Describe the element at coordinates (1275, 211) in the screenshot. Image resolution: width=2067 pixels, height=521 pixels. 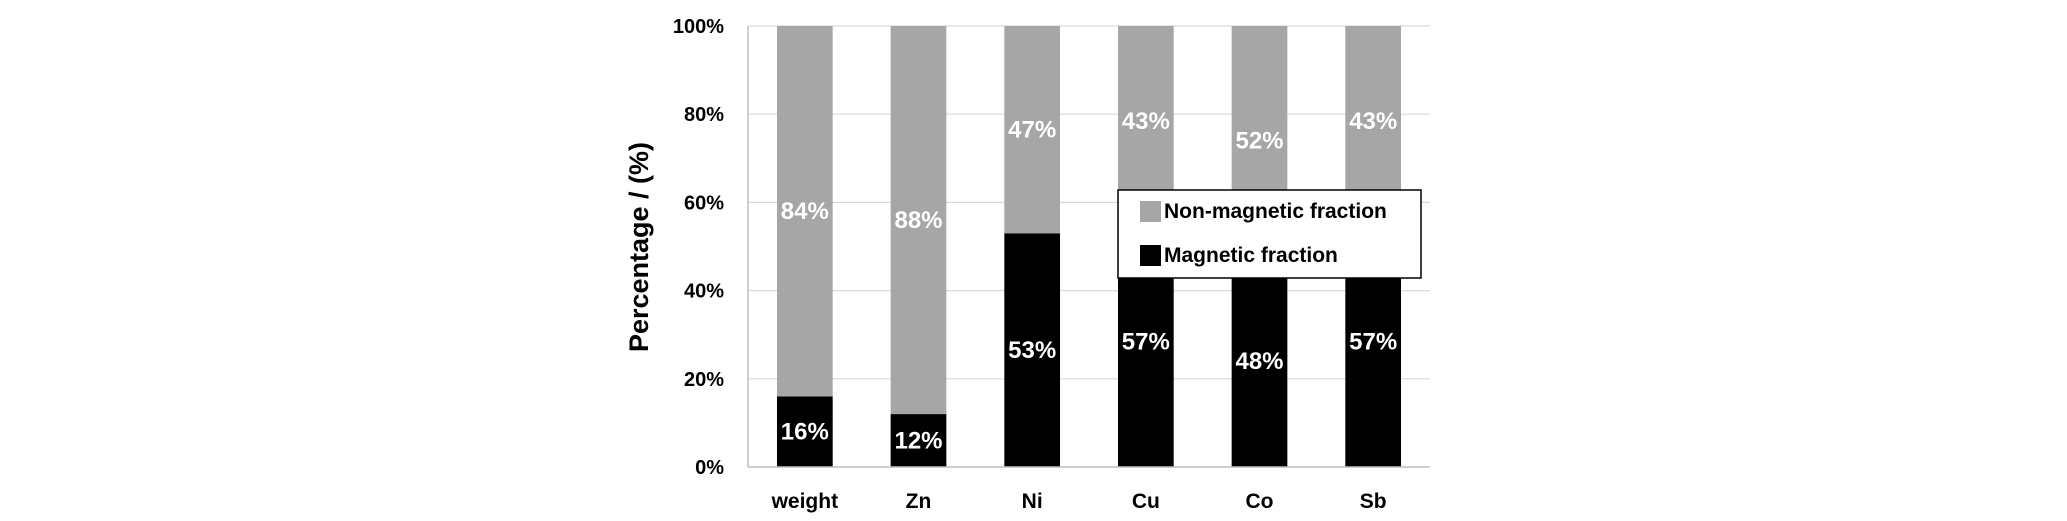
I see `legend-label-non-magnetic: Non-magnetic fraction` at that location.